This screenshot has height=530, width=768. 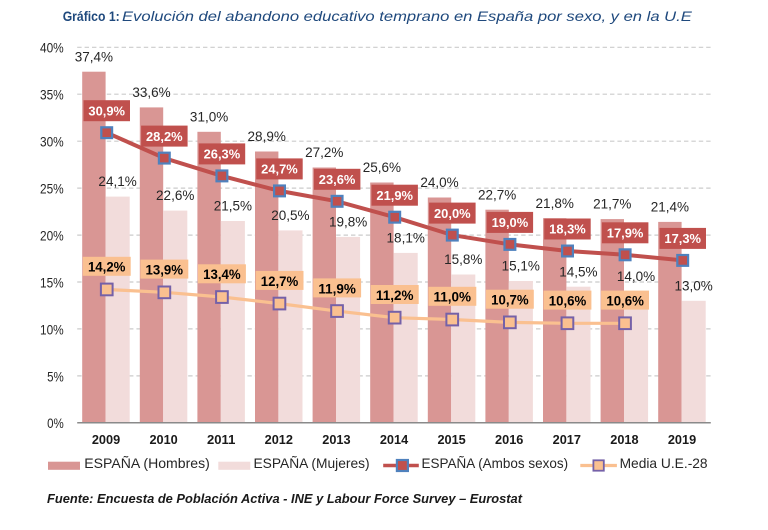 I want to click on svg-text: 17,9%, so click(x=625, y=233).